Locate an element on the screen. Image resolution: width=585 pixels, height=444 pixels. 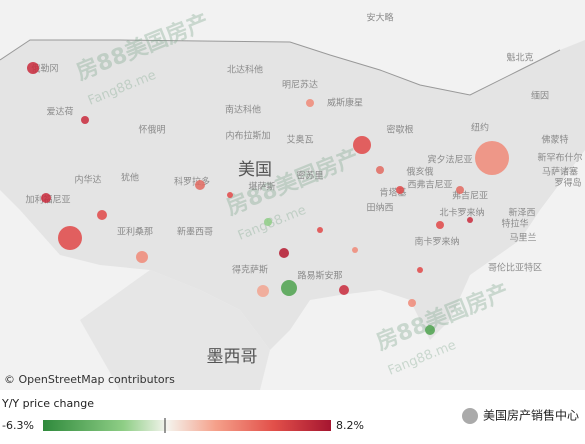
region-label: 西弗吉尼亚 is located at coordinates (429, 185).